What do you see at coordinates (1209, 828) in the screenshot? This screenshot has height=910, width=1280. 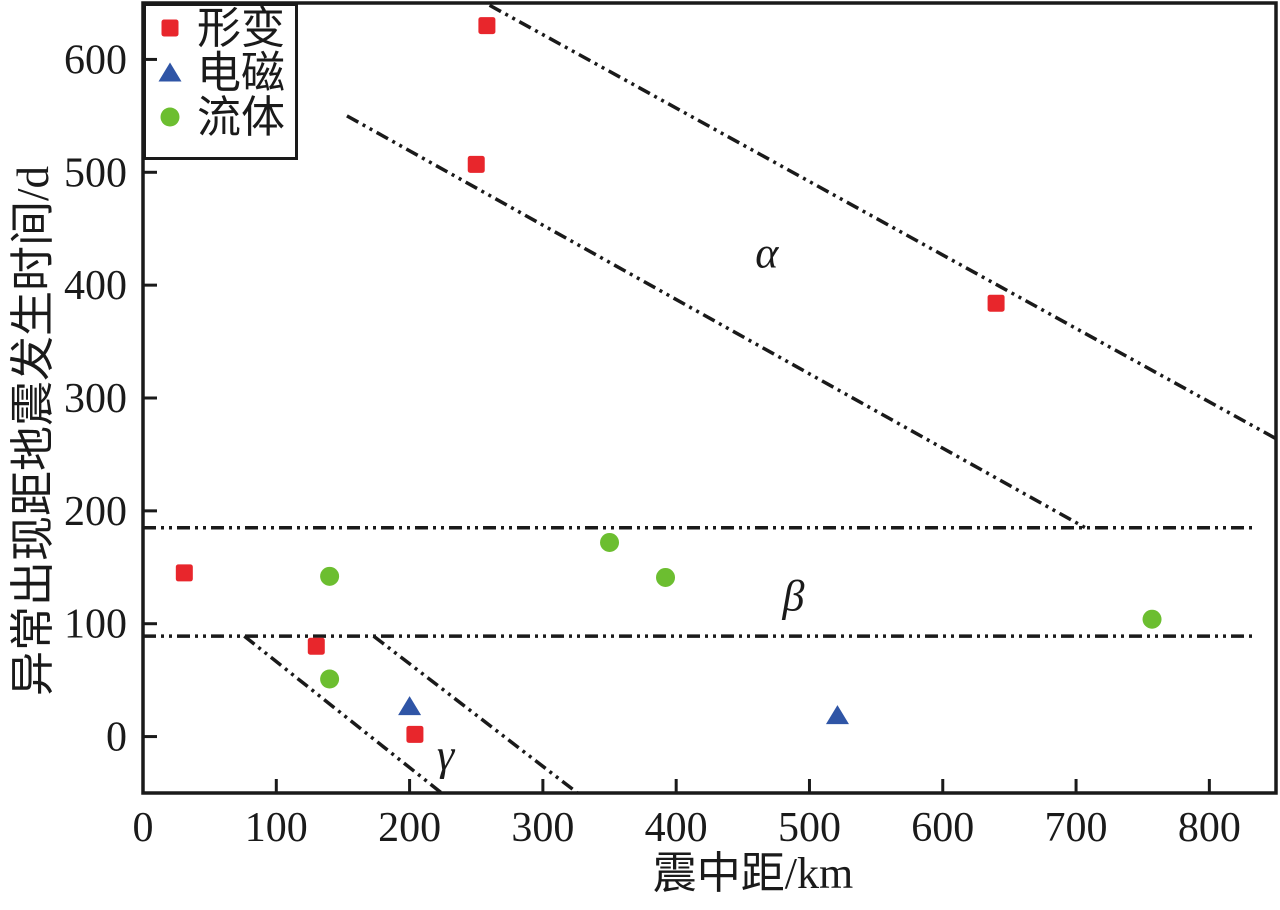 I see `x-tick-label: 800` at bounding box center [1209, 828].